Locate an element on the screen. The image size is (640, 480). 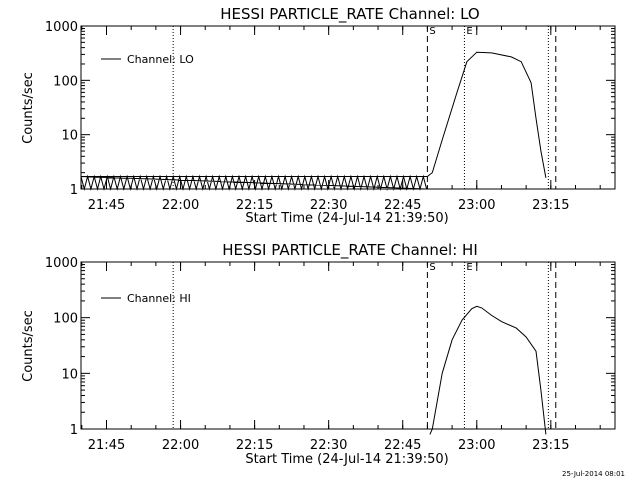
legend-lo: Channel: LO is located at coordinates (147, 59).